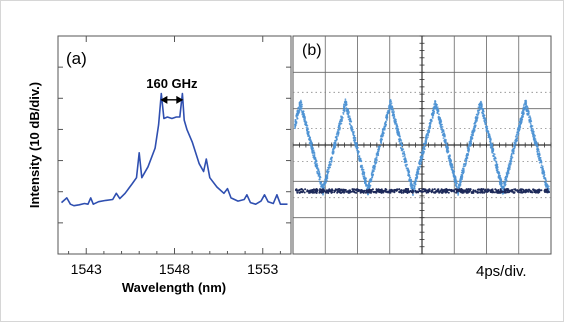  What do you see at coordinates (501, 271) in the screenshot?
I see `time-scale-annotation: 4ps/div.` at bounding box center [501, 271].